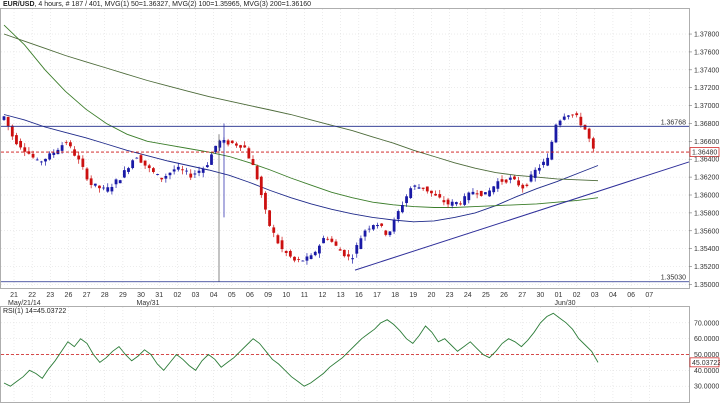  What do you see at coordinates (250, 295) in the screenshot?
I see `x-tick-label: 06` at bounding box center [250, 295].